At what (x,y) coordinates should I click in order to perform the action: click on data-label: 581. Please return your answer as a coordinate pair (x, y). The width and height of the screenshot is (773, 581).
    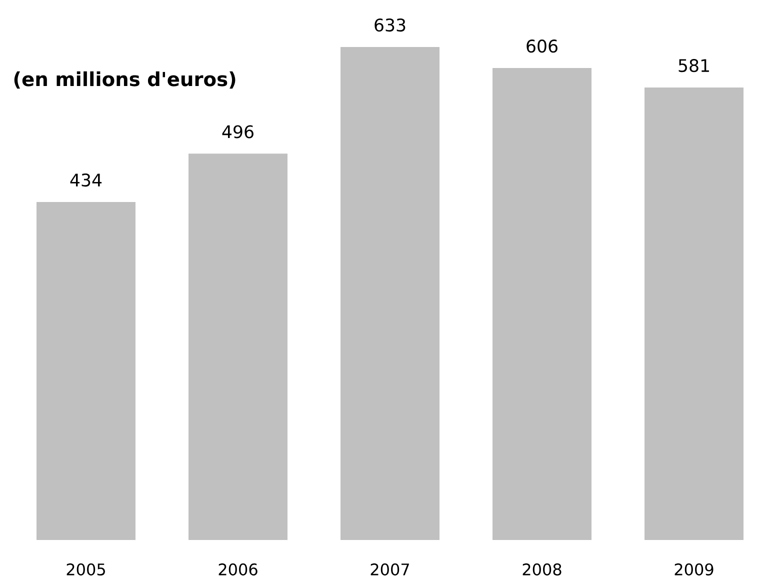
    Looking at the image, I should click on (693, 65).